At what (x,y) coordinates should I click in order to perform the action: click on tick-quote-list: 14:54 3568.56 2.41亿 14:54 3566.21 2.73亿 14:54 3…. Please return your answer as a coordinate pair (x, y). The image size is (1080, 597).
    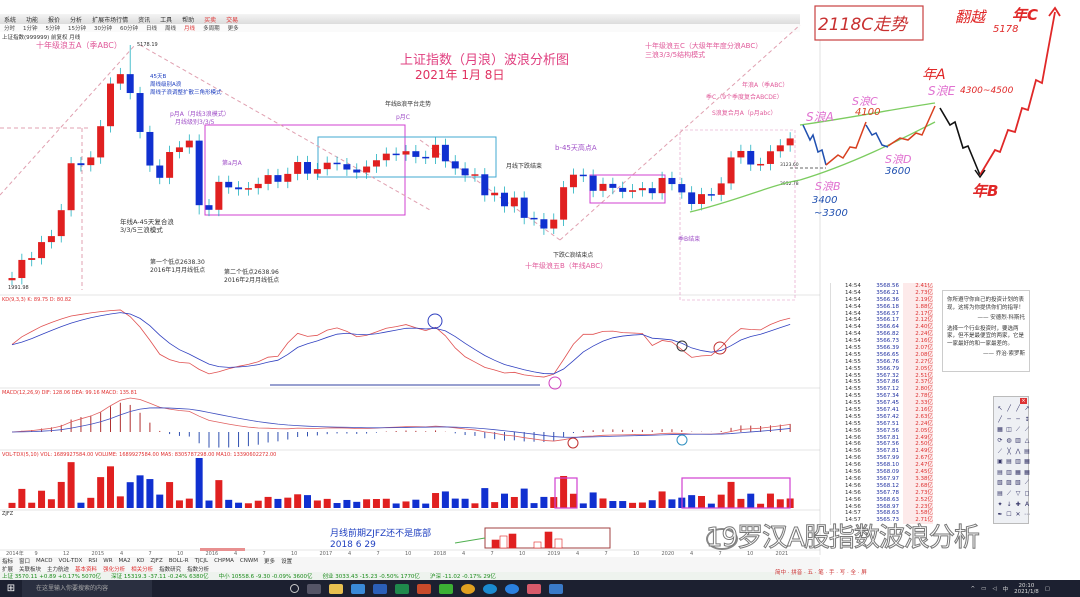
    Looking at the image, I should click on (884, 404).